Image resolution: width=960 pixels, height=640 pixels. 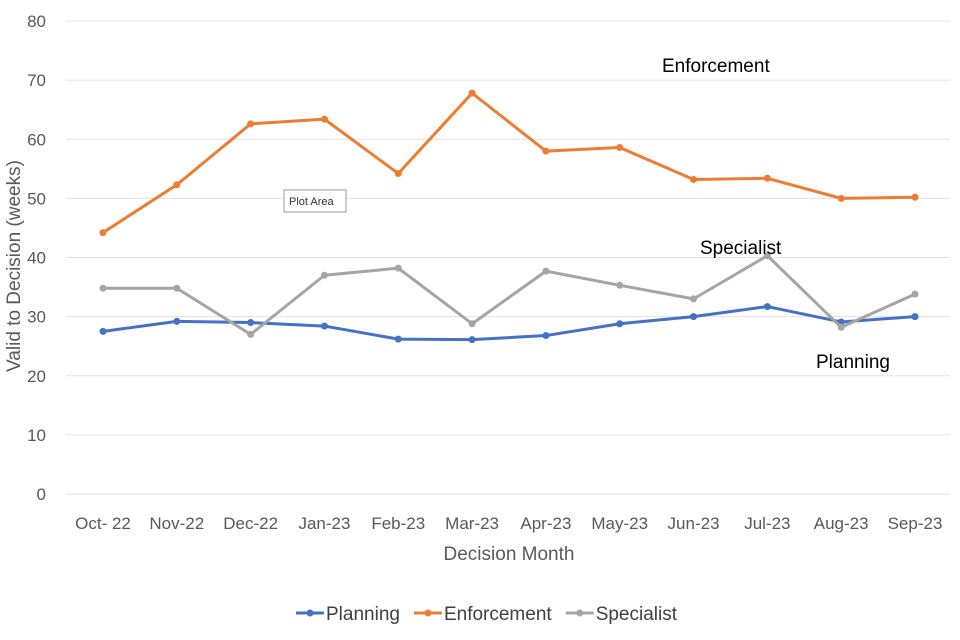 I want to click on legend-item-planning: Planning, so click(x=348, y=614).